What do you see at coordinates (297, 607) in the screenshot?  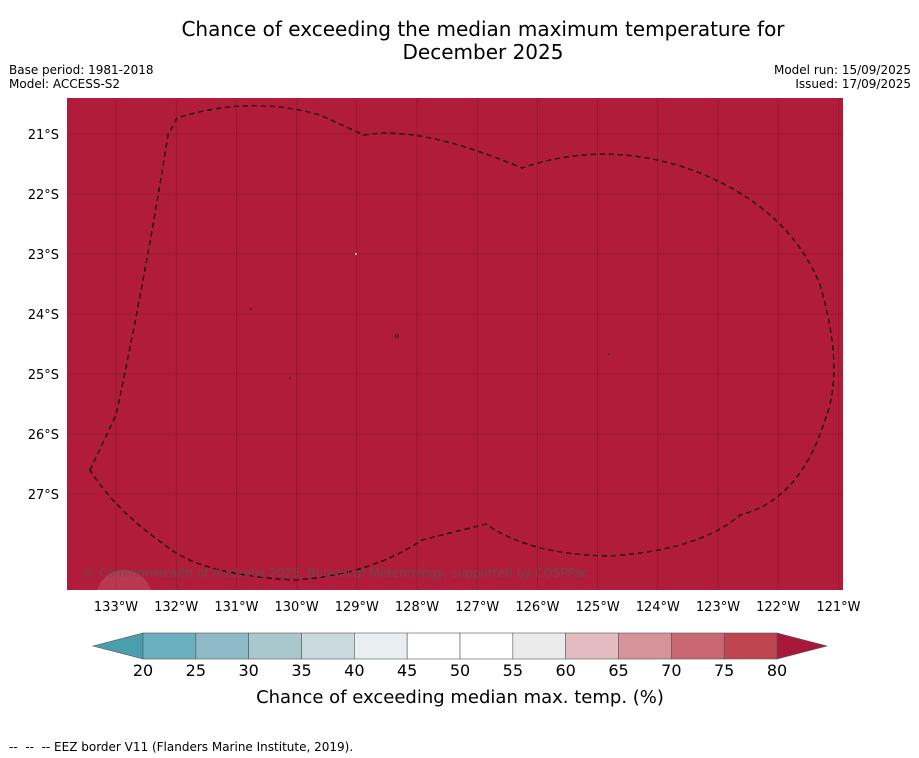 I see `lon-label: 130°W` at bounding box center [297, 607].